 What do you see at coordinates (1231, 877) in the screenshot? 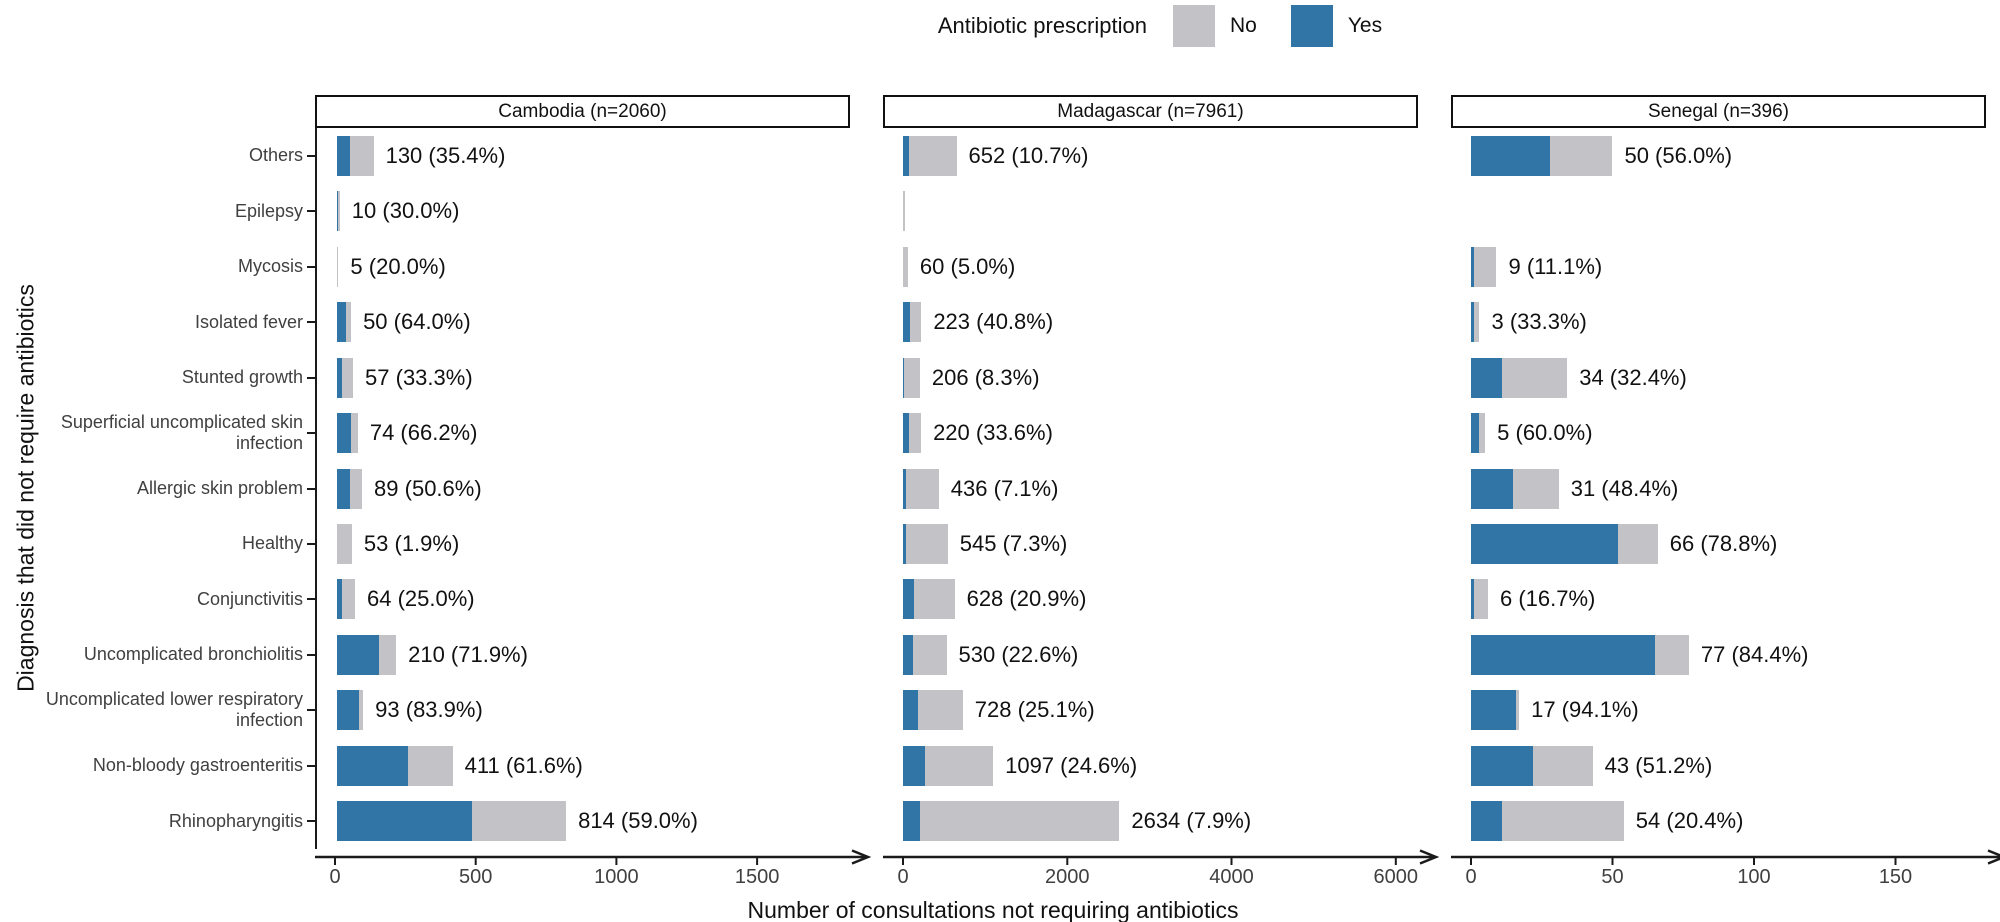
I see `x-axis-tick-label: 4000` at bounding box center [1231, 877].